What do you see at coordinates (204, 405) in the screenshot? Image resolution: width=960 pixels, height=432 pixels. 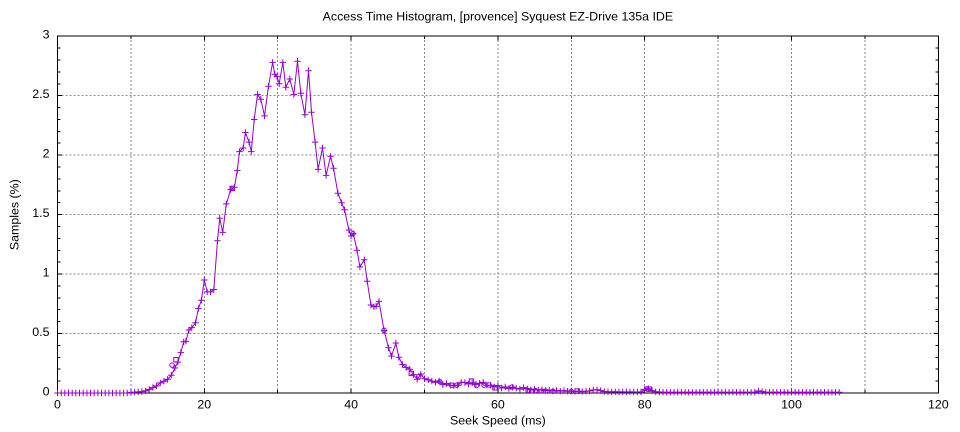 I see `svg-text: 20` at bounding box center [204, 405].